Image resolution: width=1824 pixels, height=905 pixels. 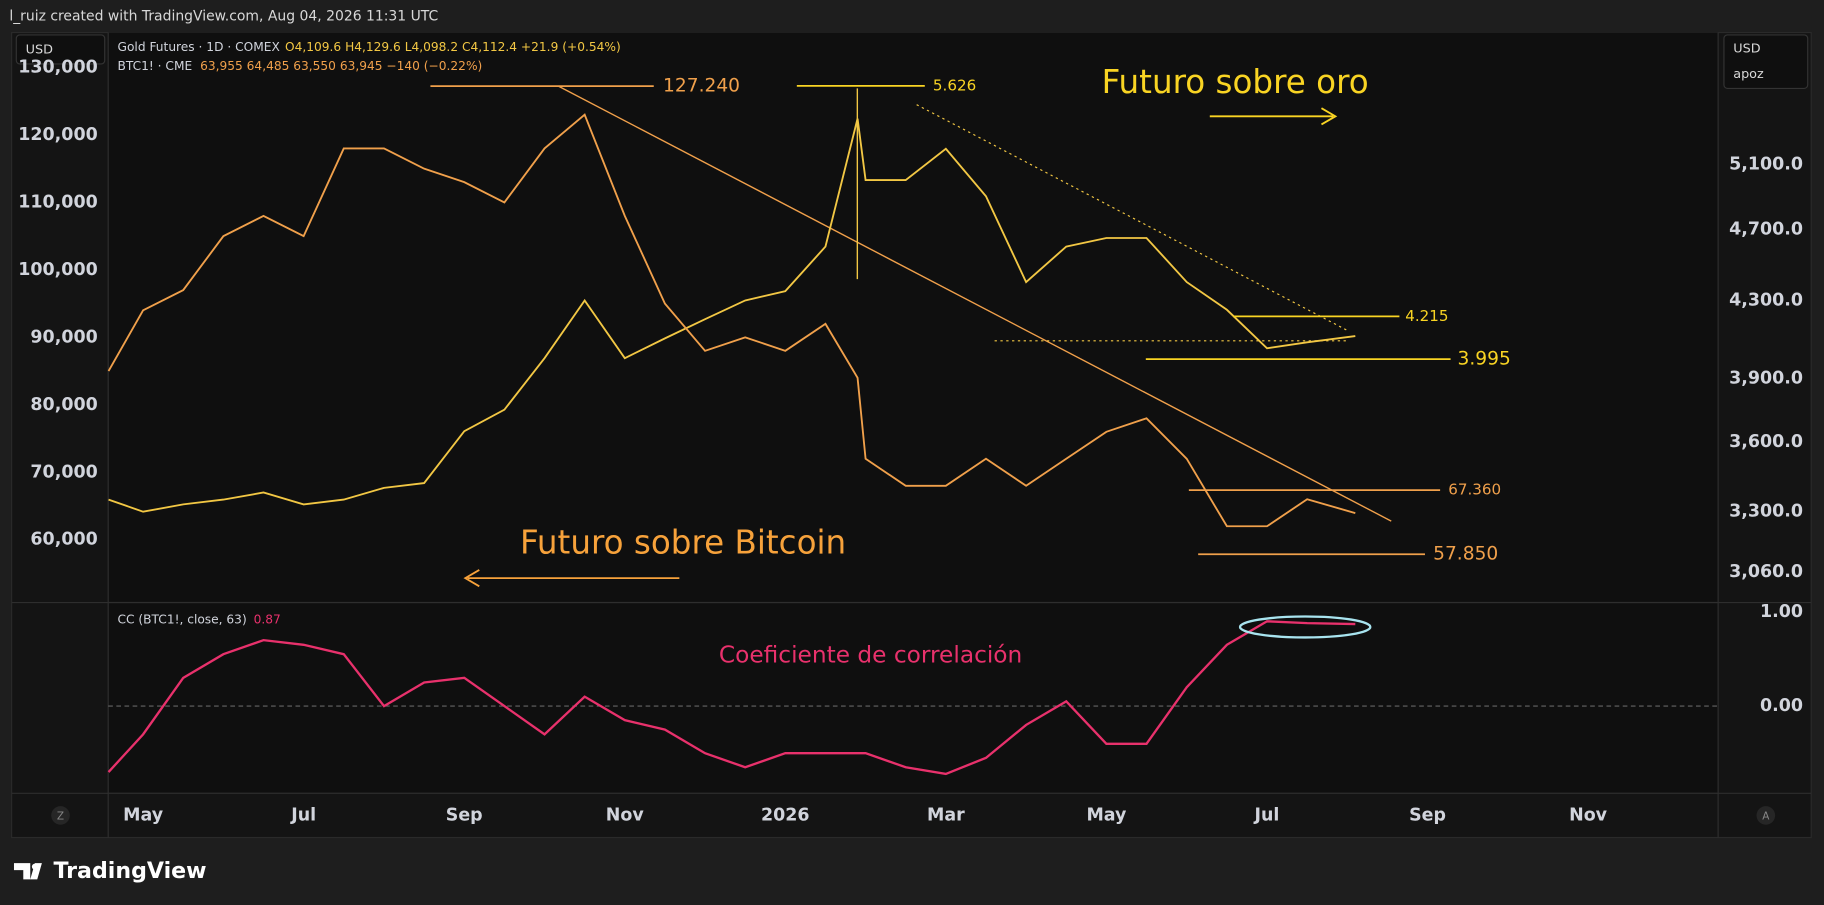 What do you see at coordinates (34, 866) in the screenshot?
I see `logo-dot` at bounding box center [34, 866].